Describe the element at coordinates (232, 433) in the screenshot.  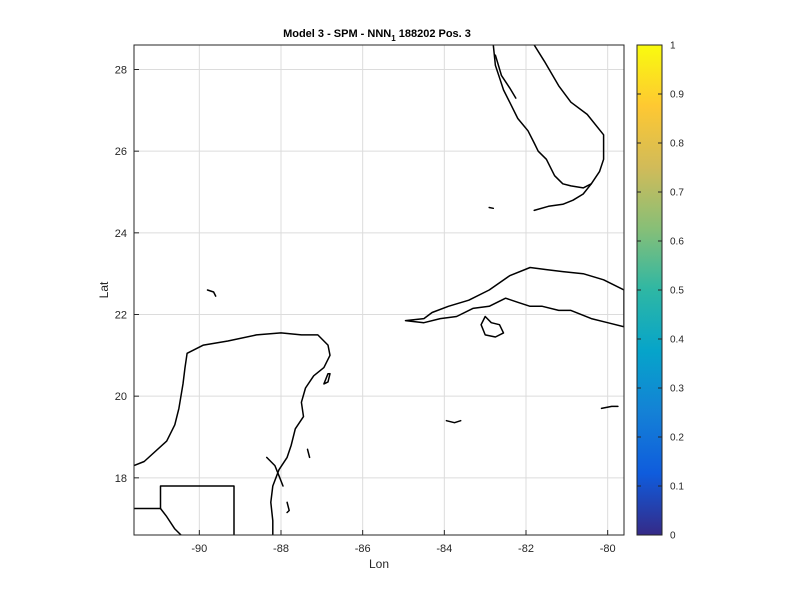
I see `coastline-yucatan` at that location.